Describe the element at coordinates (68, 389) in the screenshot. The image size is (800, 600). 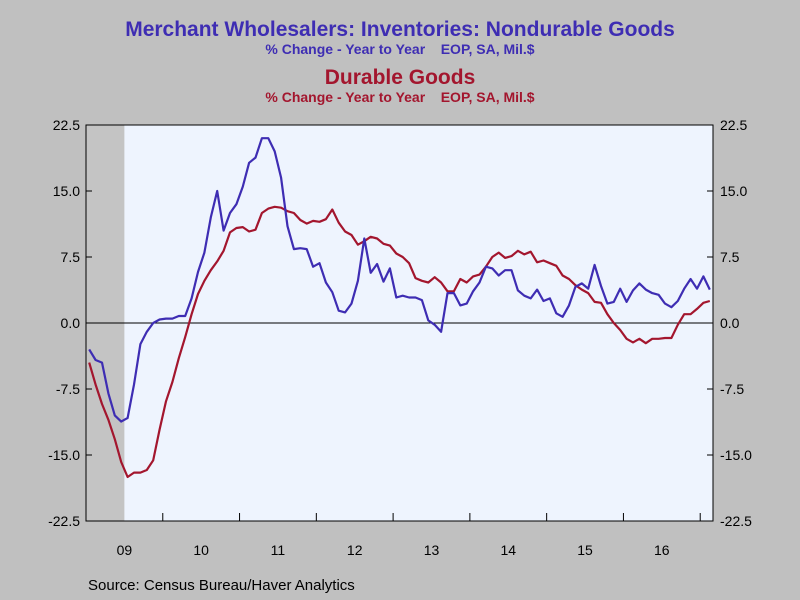
I see `y-tick-label-left: -7.5` at that location.